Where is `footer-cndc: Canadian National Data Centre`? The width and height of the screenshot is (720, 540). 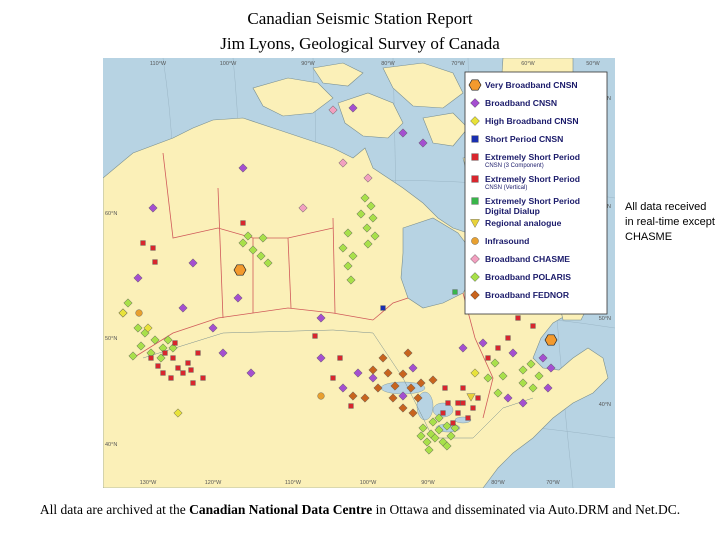 footer-cndc: Canadian National Data Centre is located at coordinates (281, 509).